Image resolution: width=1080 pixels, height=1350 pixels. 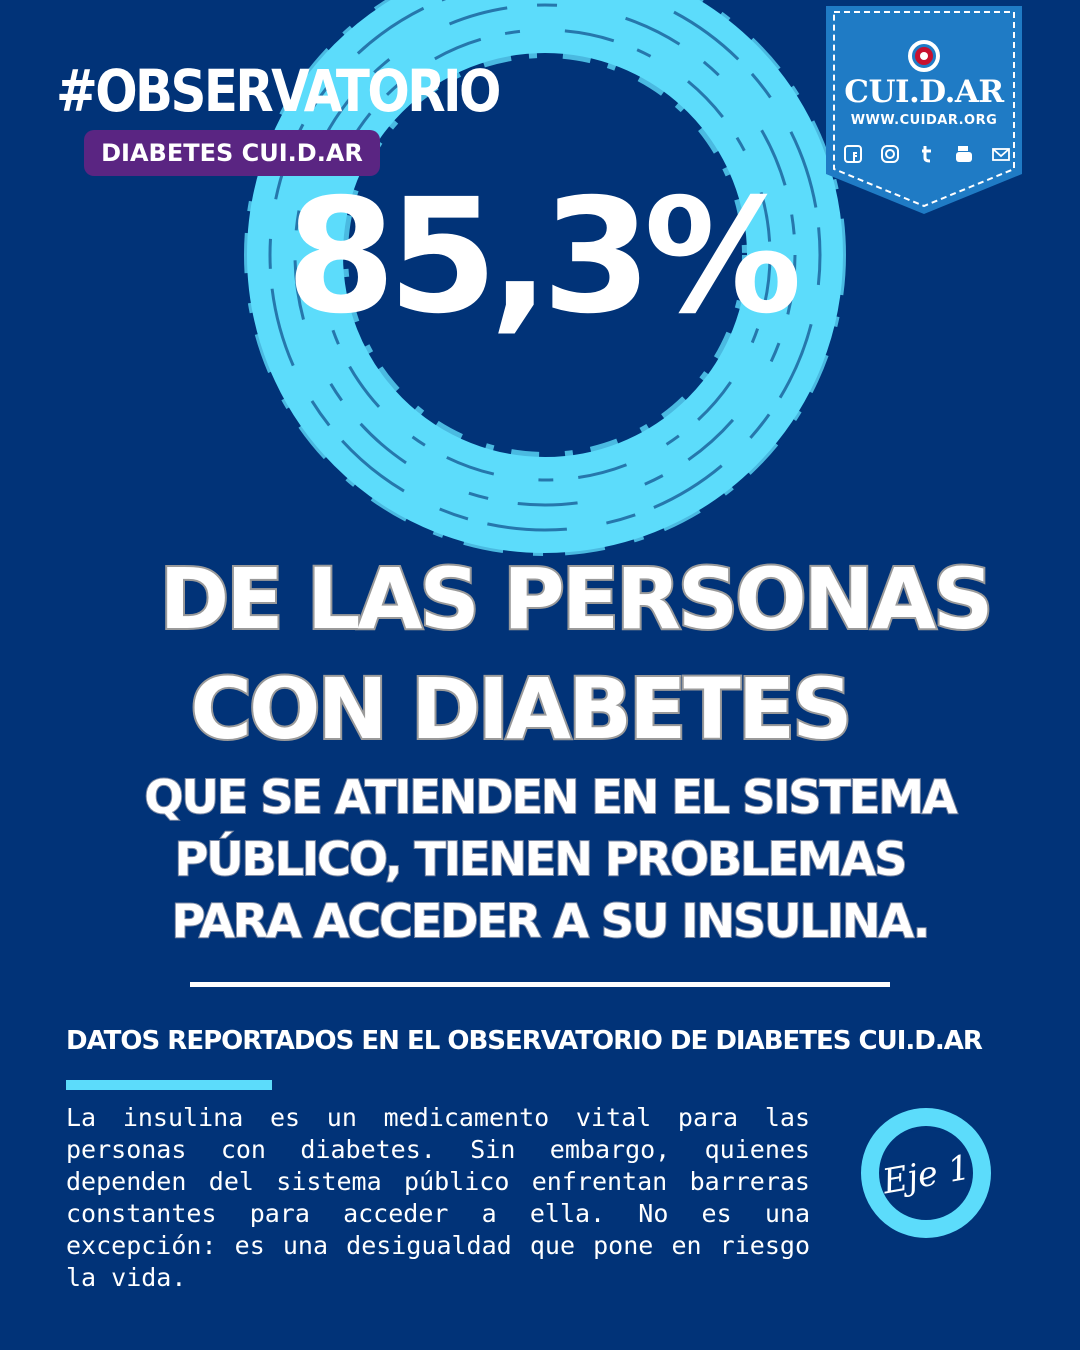 I want to click on headline-line-1: DE LAS PERSONAS, so click(x=577, y=599).